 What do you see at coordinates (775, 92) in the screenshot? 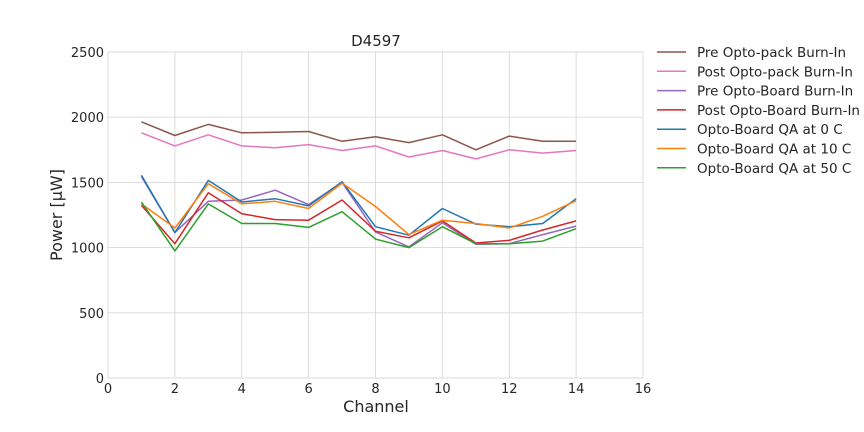
I see `legend-label: Pre Opto-Board Burn-In` at bounding box center [775, 92].